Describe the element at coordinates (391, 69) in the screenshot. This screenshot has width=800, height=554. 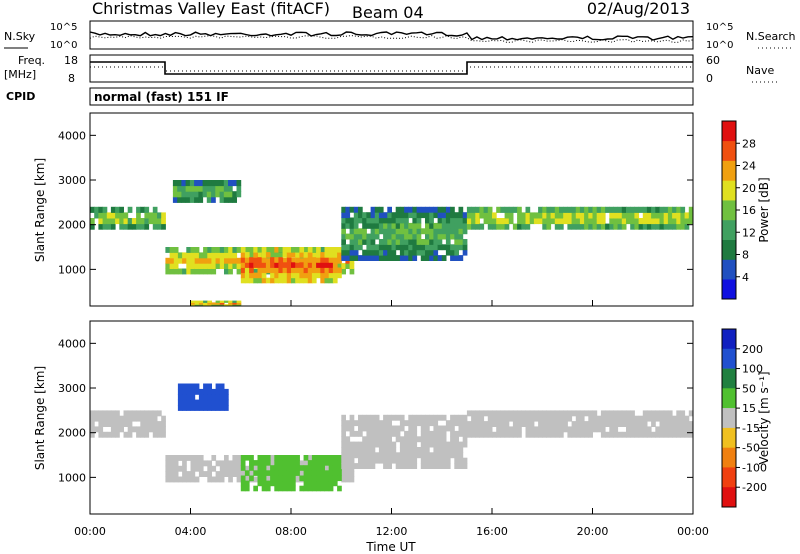
I see `nave-trace` at that location.